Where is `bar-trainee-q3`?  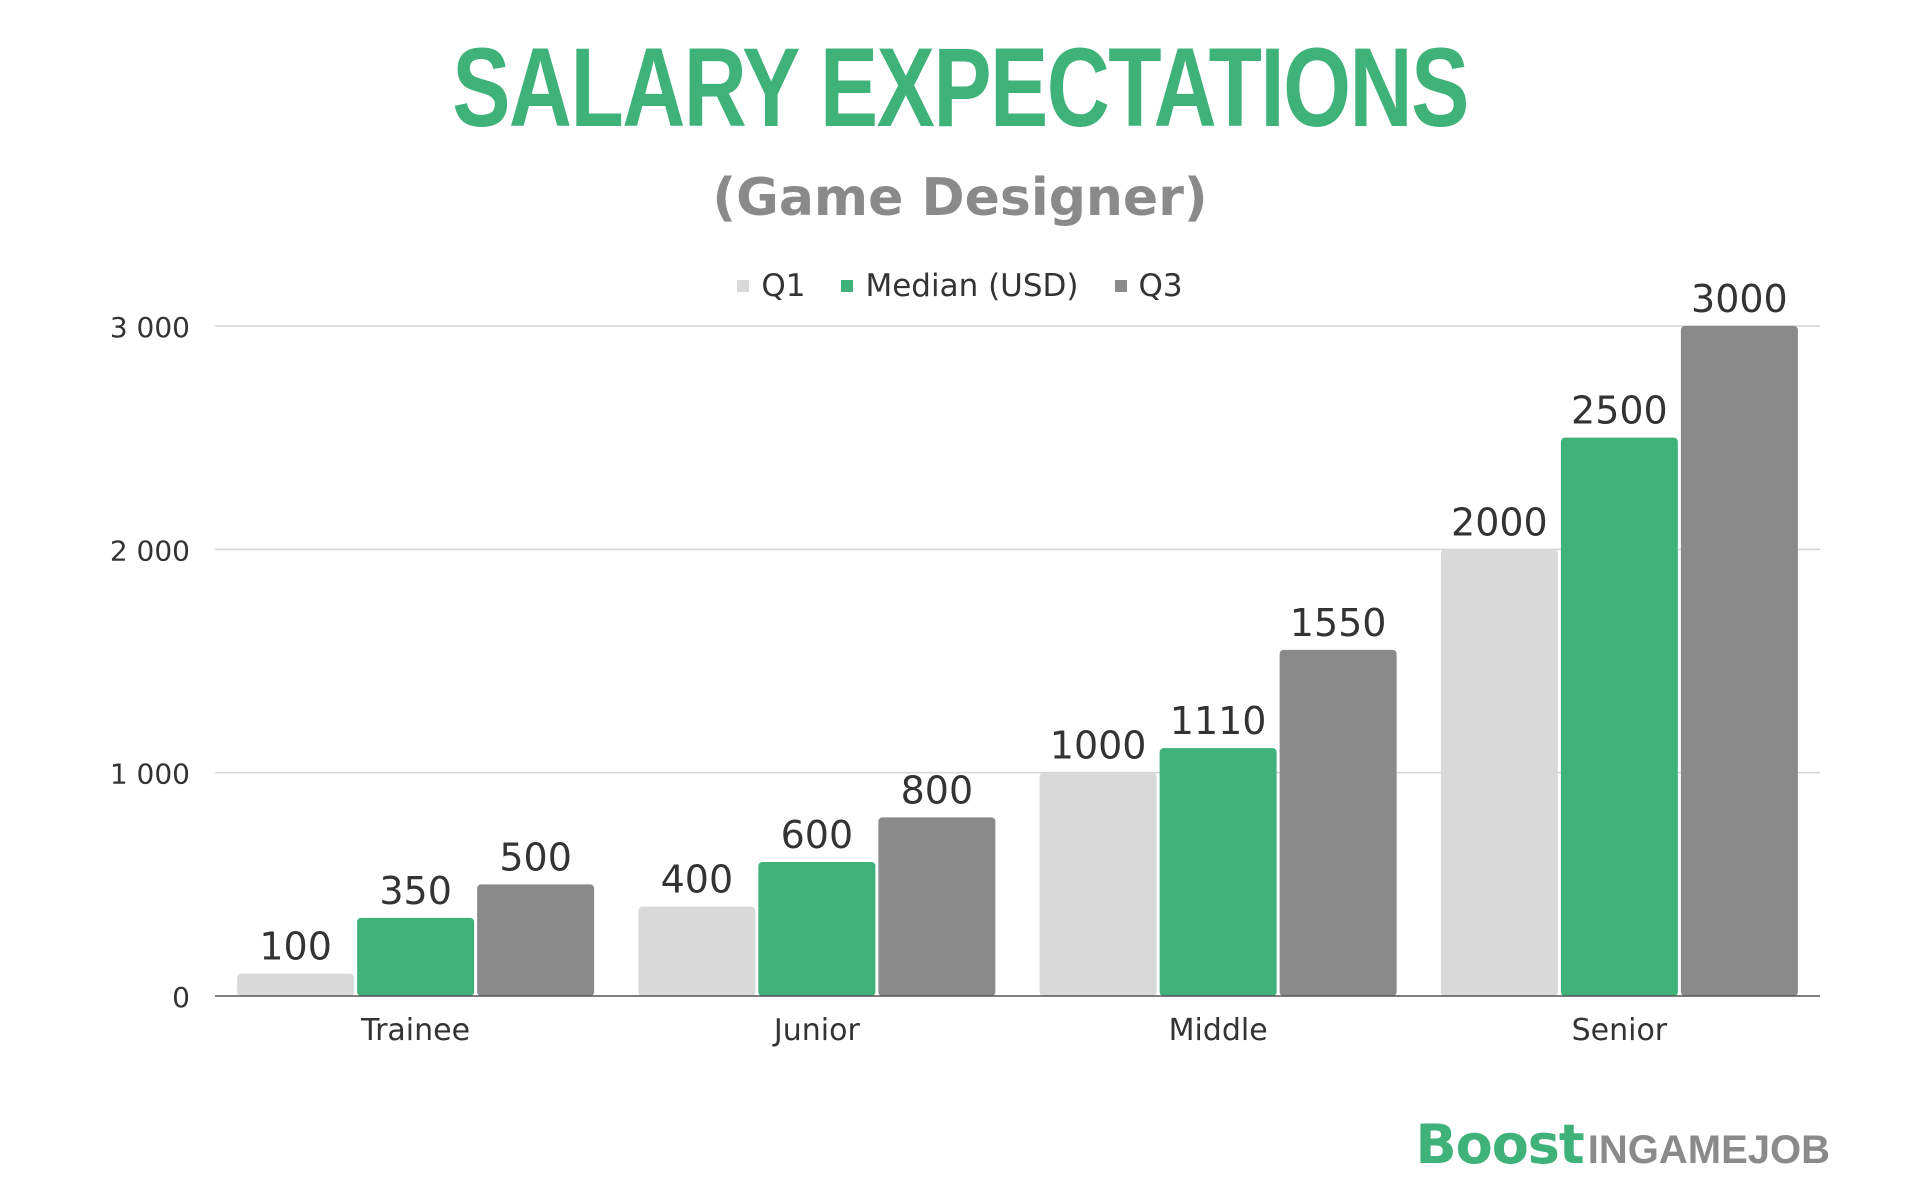 bar-trainee-q3 is located at coordinates (536, 940).